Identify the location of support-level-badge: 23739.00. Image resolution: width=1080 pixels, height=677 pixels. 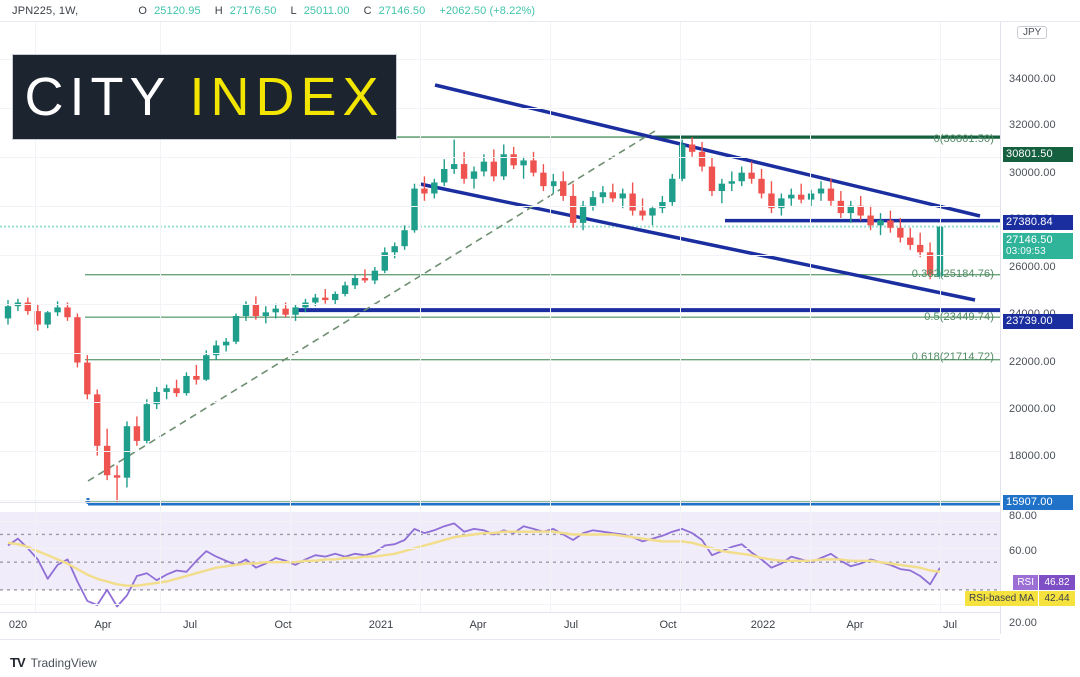
(1038, 321).